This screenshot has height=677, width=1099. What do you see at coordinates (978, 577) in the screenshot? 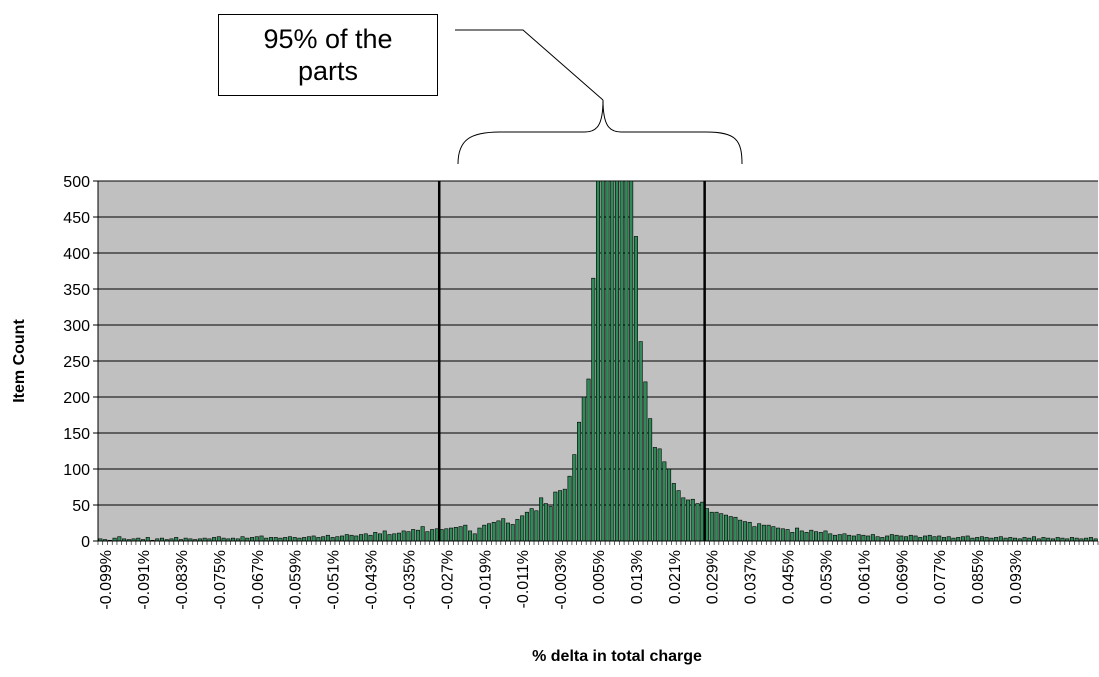
I see `x-tick-label: 0.085%` at bounding box center [978, 577].